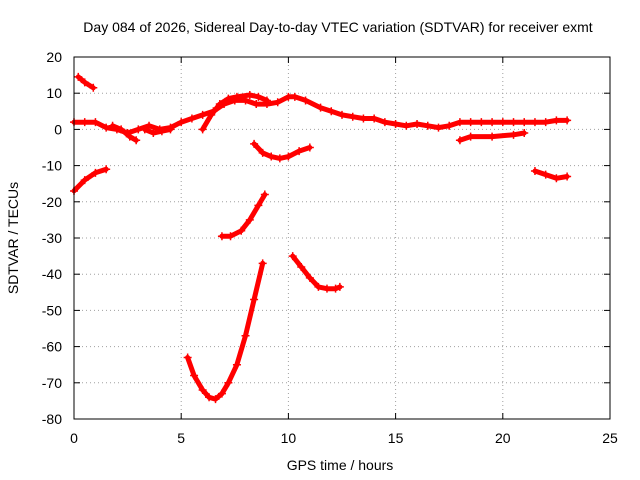 Image resolution: width=640 pixels, height=480 pixels. Describe the element at coordinates (58, 129) in the screenshot. I see `y-tick-label: 0` at that location.